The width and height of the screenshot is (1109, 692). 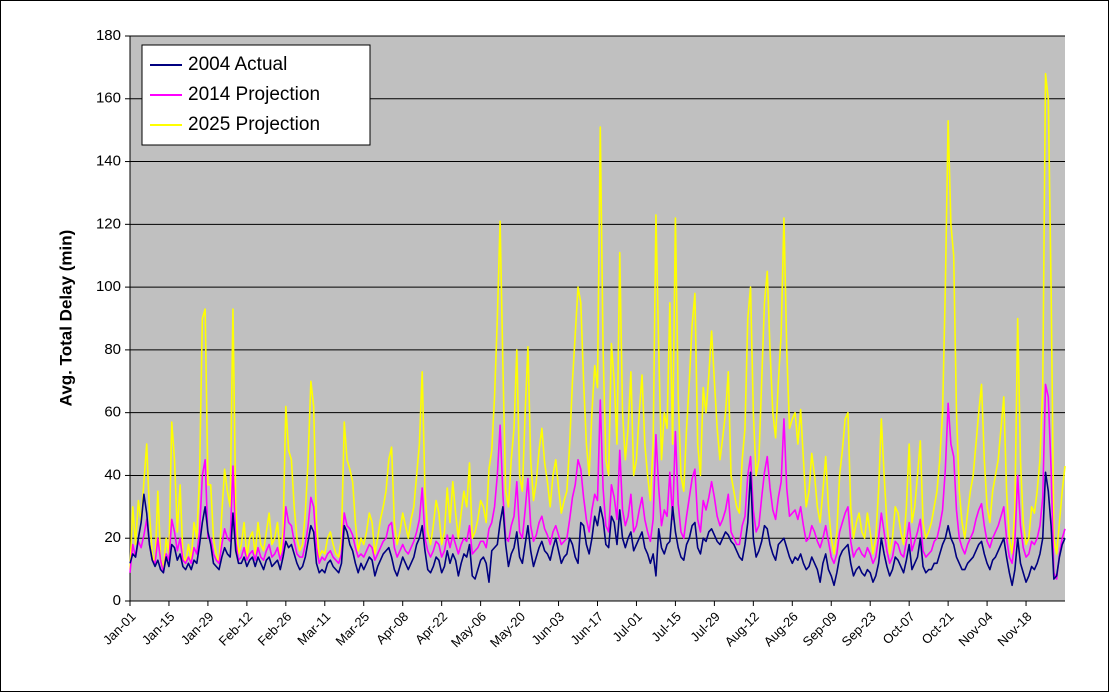 What do you see at coordinates (112, 349) in the screenshot?
I see `y-tick-label: 80` at bounding box center [112, 349].